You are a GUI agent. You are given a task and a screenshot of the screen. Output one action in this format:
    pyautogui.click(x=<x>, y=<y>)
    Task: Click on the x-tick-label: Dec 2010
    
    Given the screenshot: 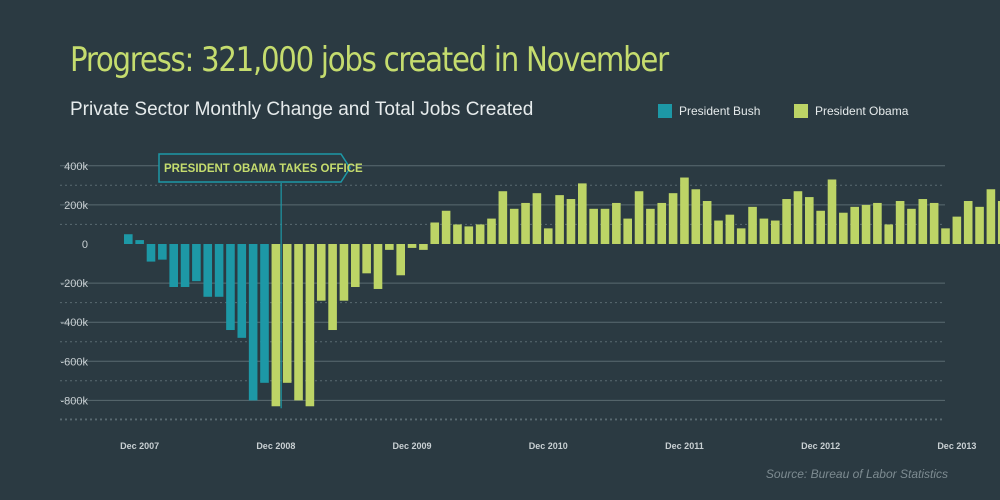 What is the action you would take?
    pyautogui.click(x=548, y=446)
    